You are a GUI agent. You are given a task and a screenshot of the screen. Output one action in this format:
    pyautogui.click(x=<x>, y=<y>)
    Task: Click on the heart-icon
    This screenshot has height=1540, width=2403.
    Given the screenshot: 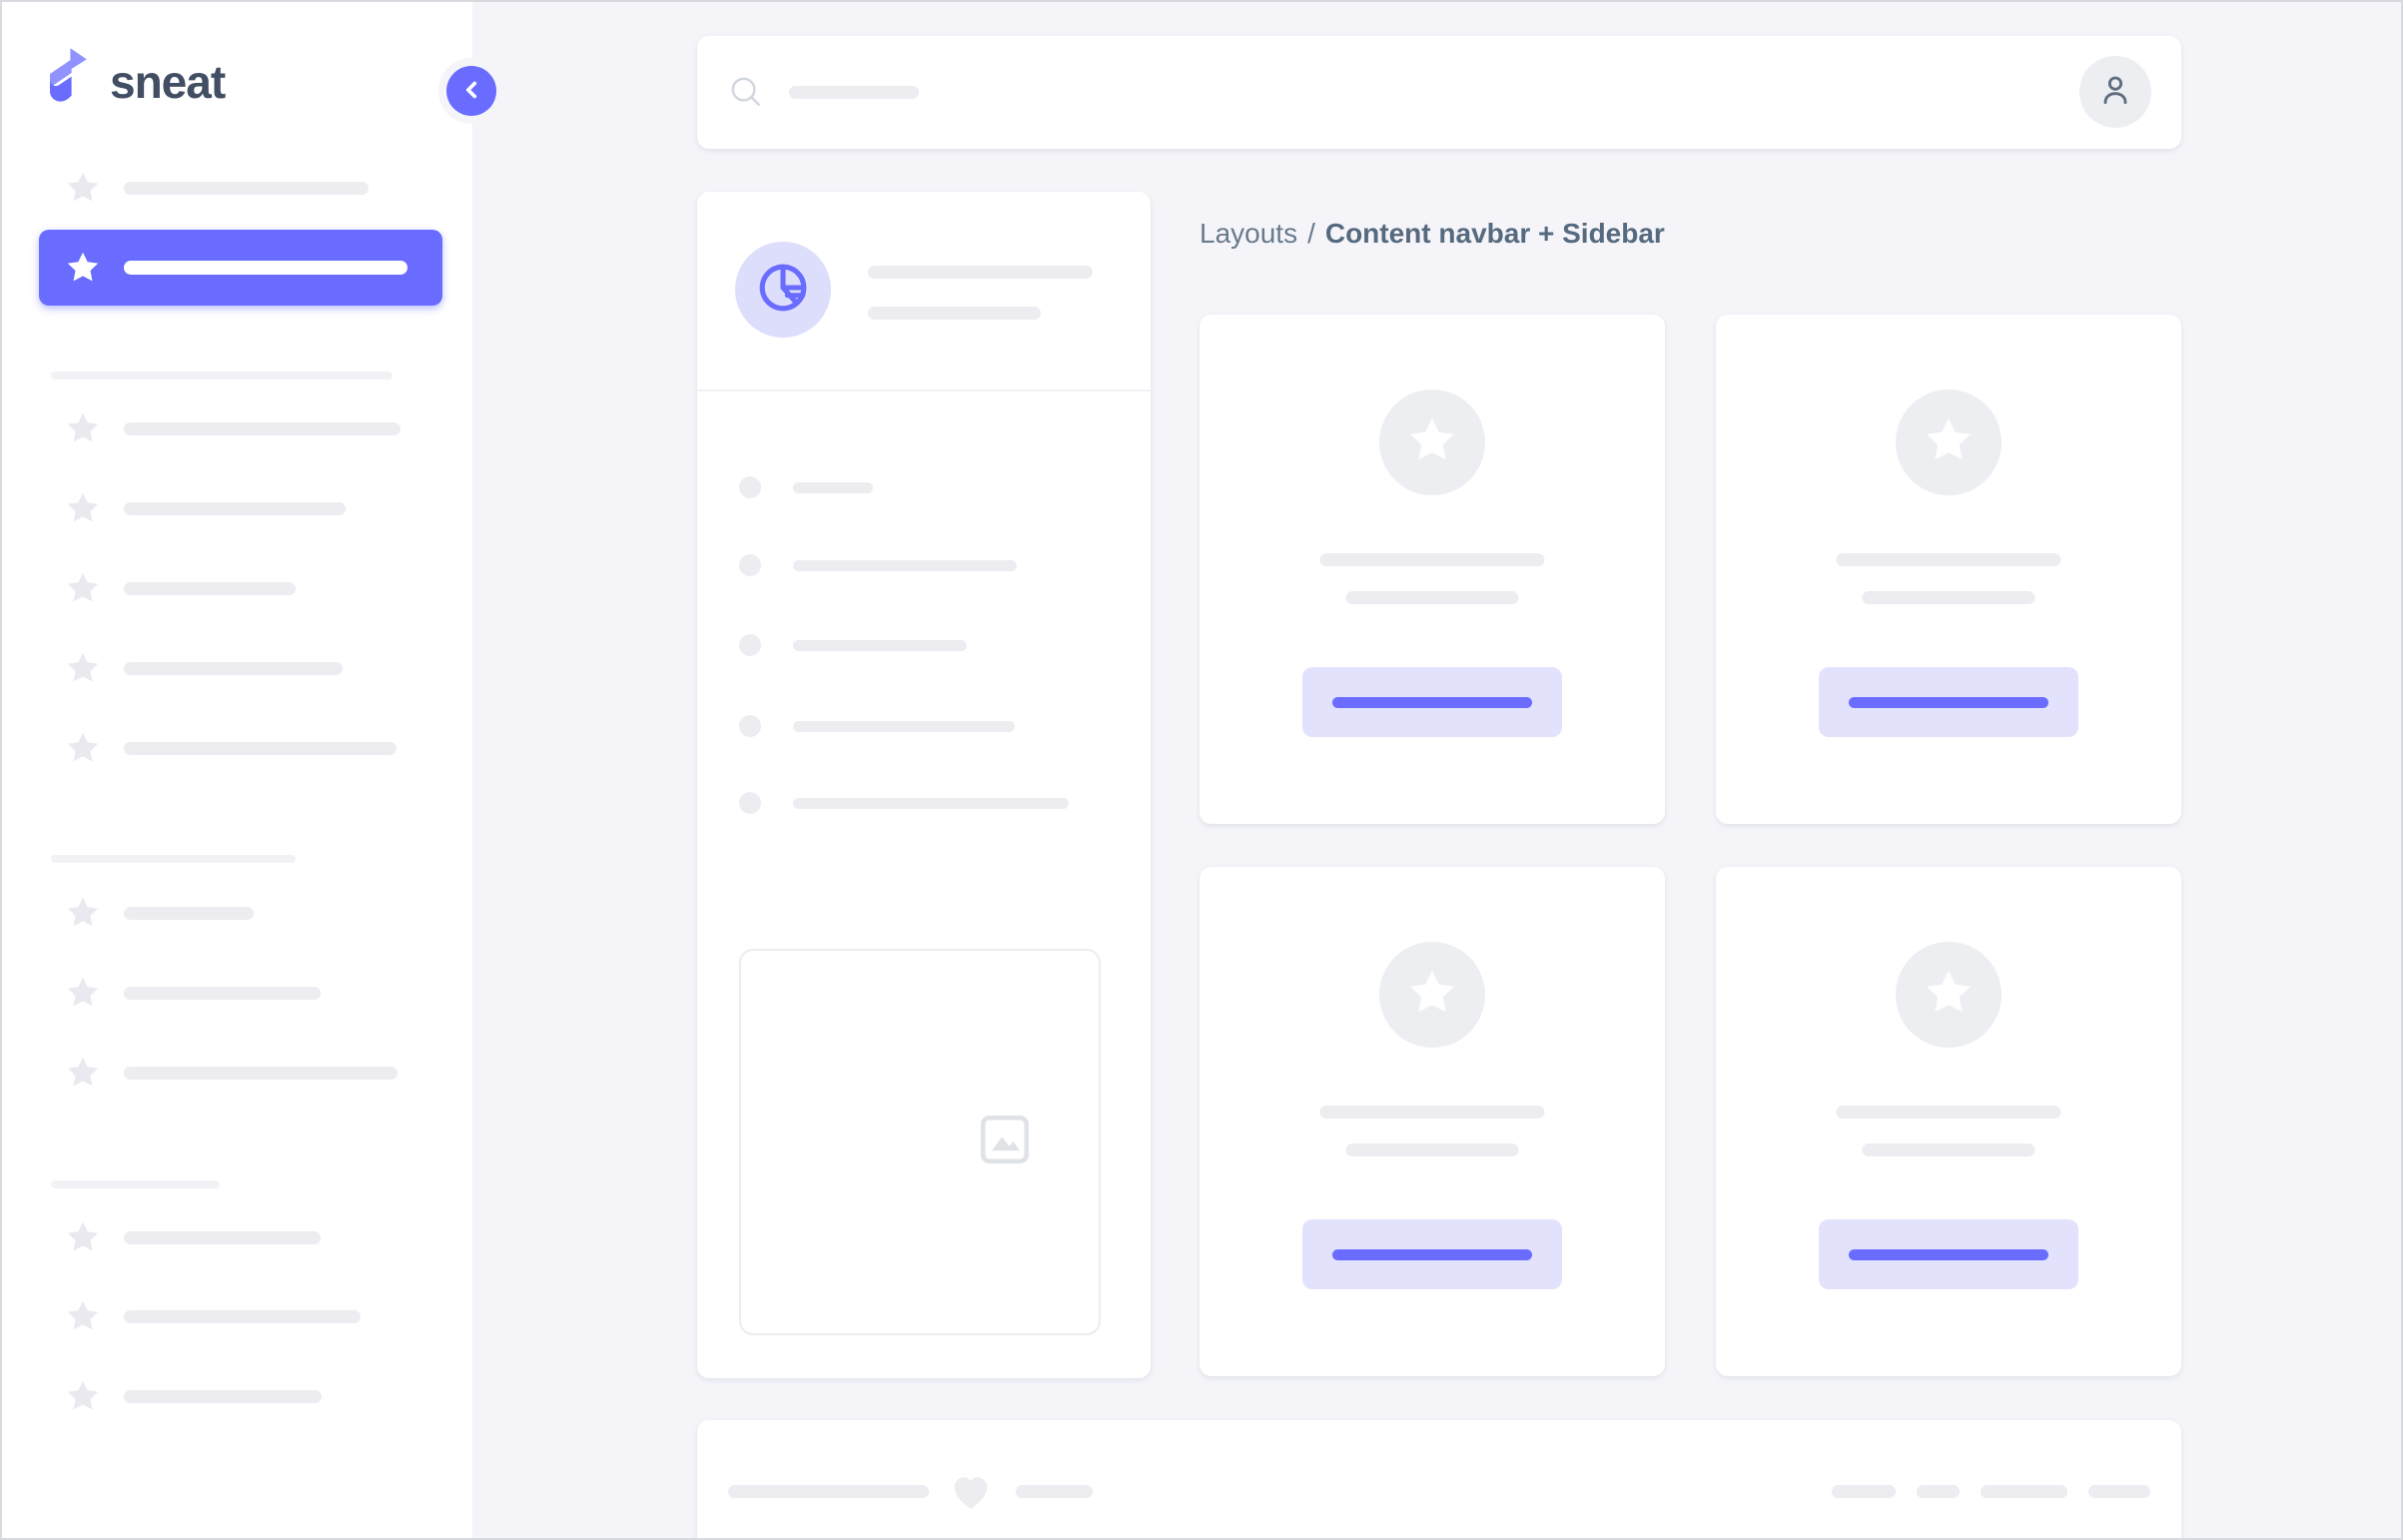 What is the action you would take?
    pyautogui.click(x=971, y=1493)
    